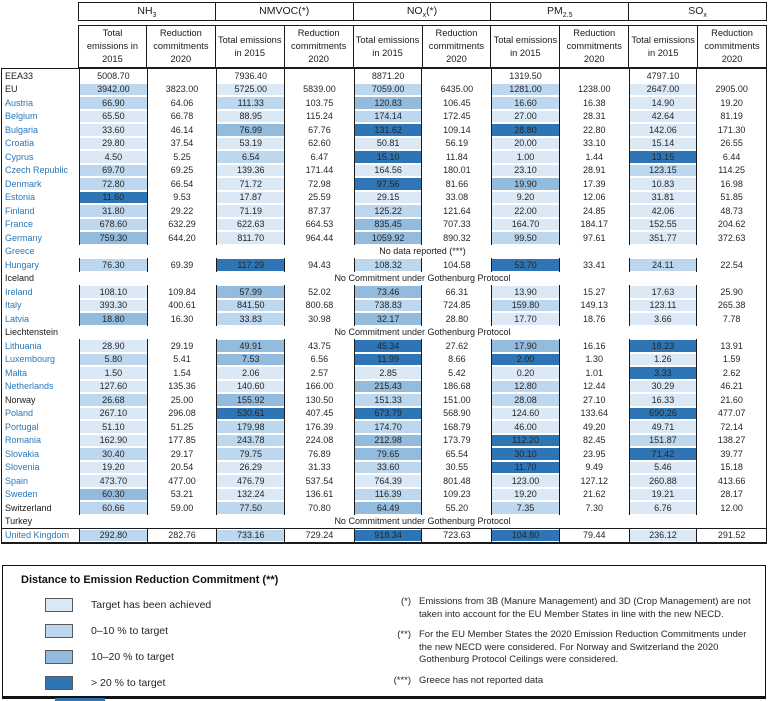  What do you see at coordinates (456, 46) in the screenshot?
I see `column-header-reduction: Reduction commitments 2020` at bounding box center [456, 46].